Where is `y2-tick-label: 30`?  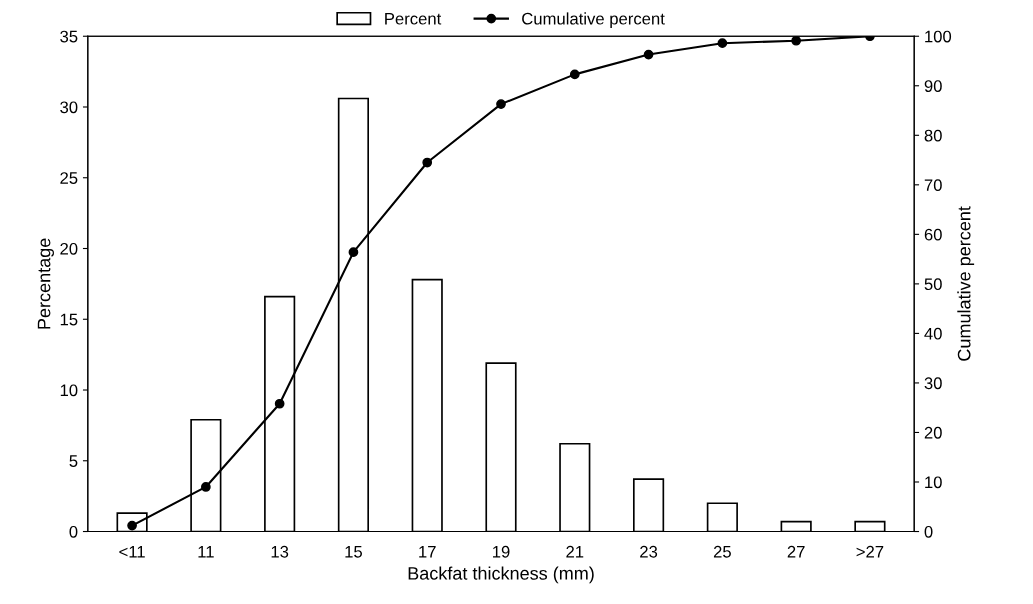
y2-tick-label: 30 is located at coordinates (933, 383).